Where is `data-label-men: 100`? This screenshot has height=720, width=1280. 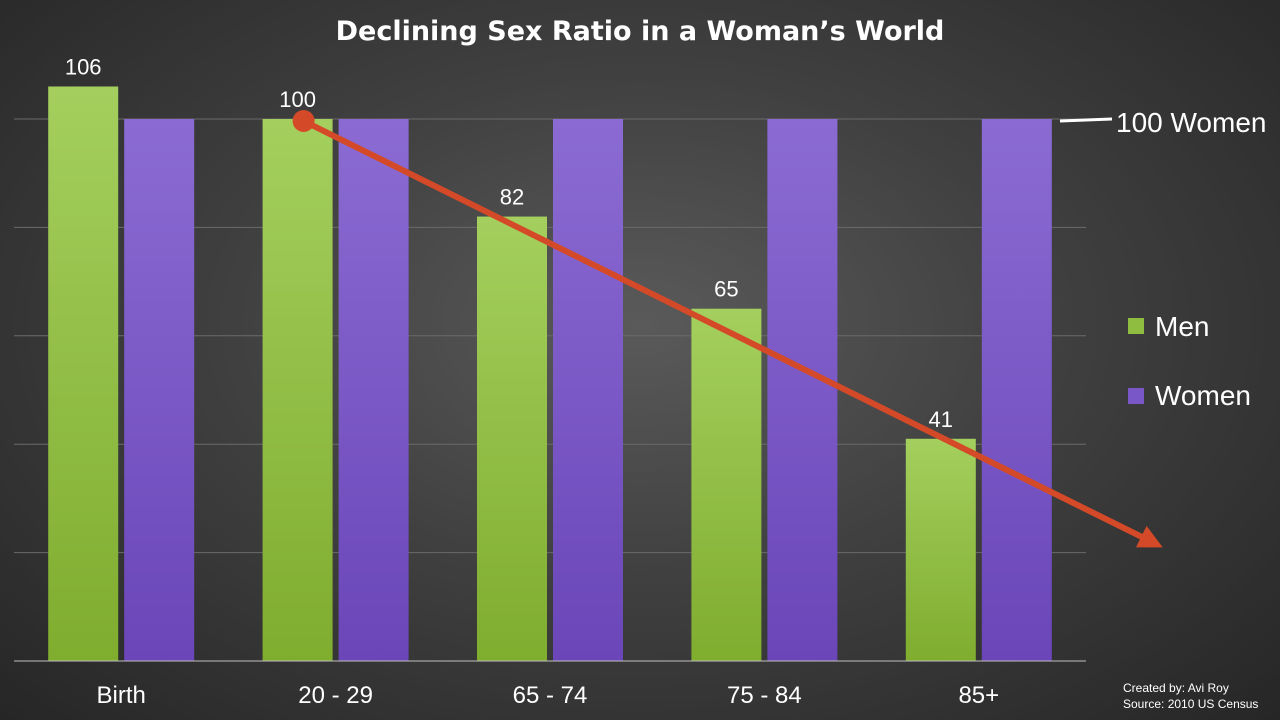
data-label-men: 100 is located at coordinates (297, 99).